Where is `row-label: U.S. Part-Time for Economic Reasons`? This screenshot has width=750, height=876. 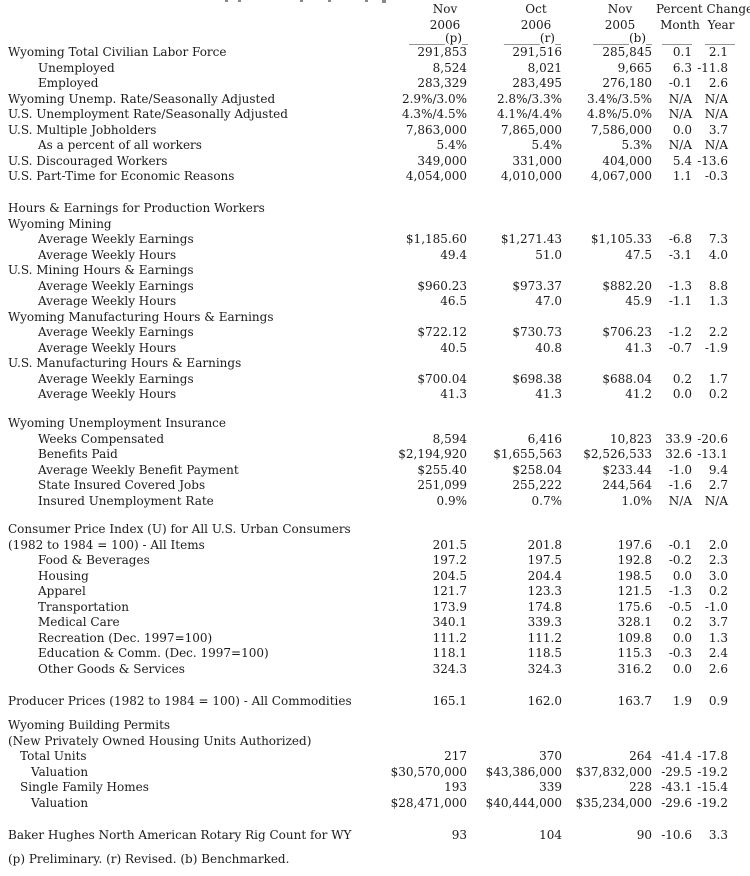
row-label: U.S. Part-Time for Economic Reasons is located at coordinates (121, 176).